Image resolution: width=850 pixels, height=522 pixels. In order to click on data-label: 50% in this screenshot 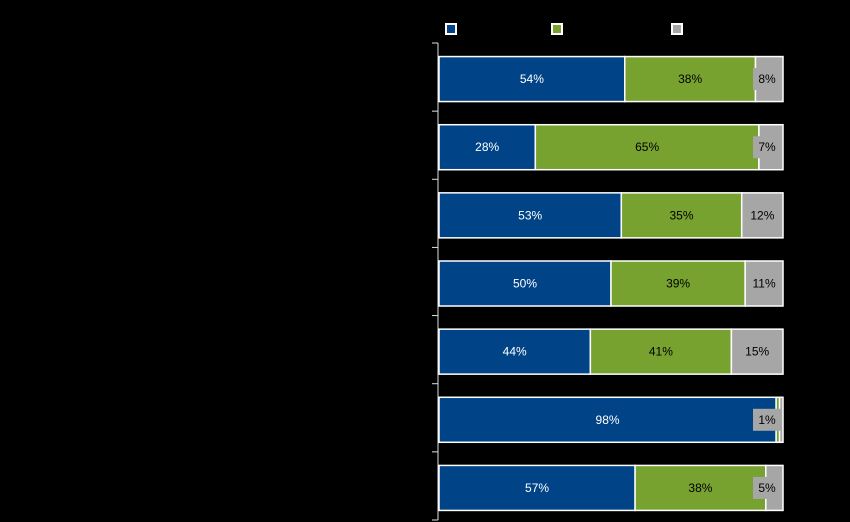, I will do `click(525, 284)`.